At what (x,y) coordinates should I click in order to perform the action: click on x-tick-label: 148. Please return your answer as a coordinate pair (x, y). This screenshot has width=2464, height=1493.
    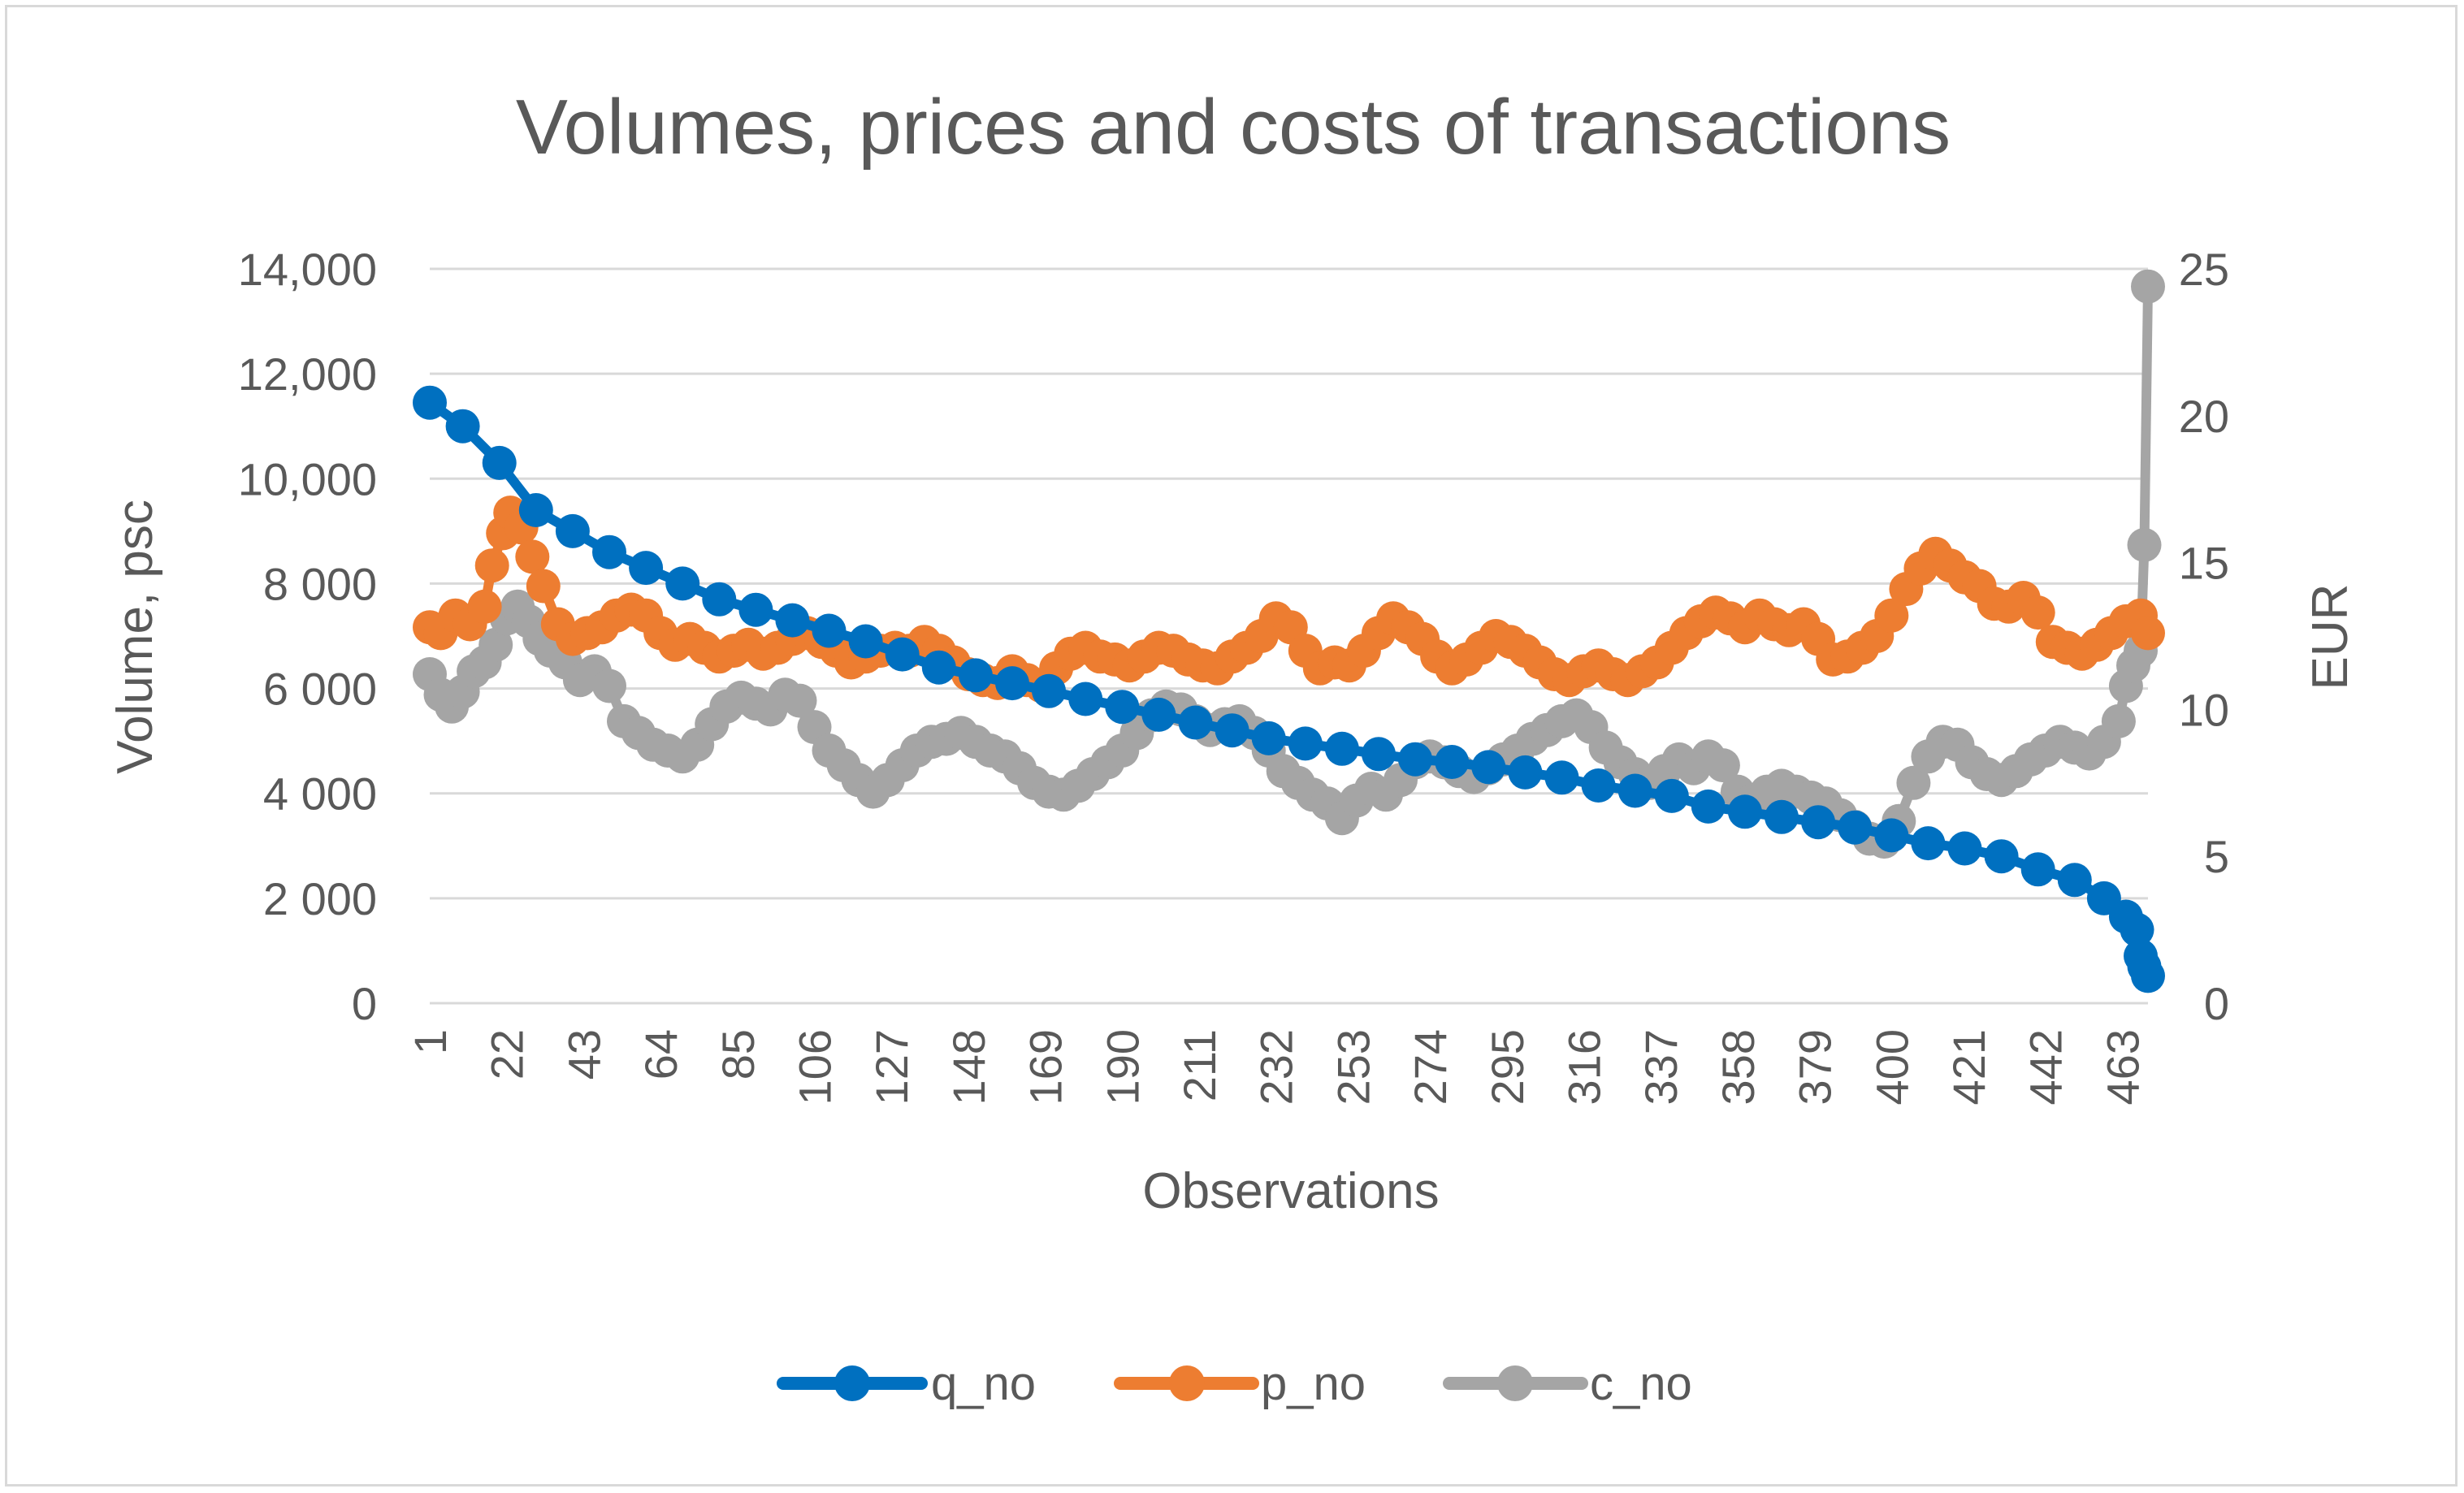
    Looking at the image, I should click on (968, 1067).